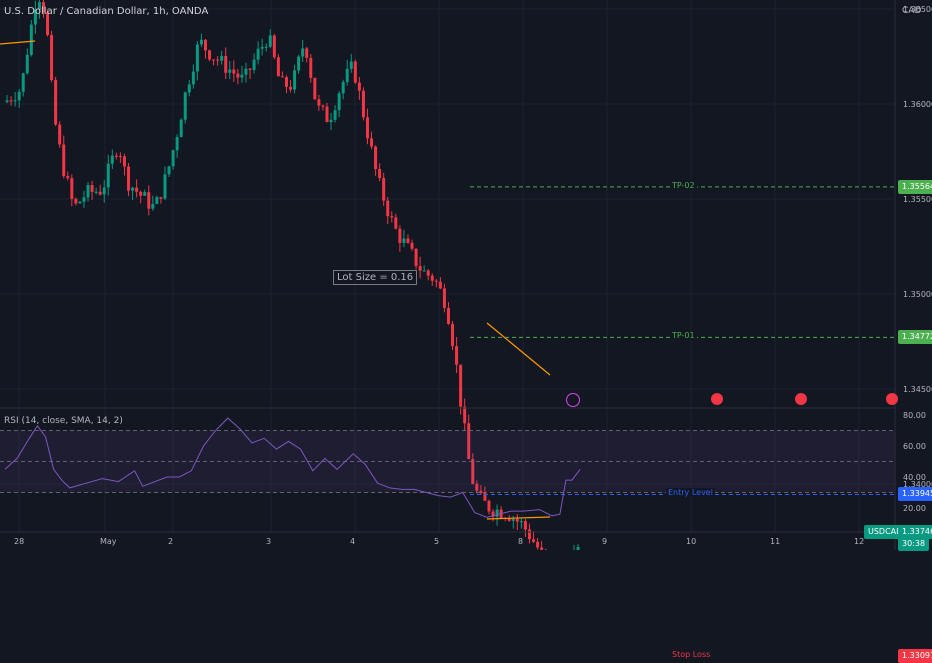 The image size is (932, 663). What do you see at coordinates (106, 11) in the screenshot?
I see `chart-title: U.S. Dollar / Canadian Dollar, 1h, OANDA` at bounding box center [106, 11].